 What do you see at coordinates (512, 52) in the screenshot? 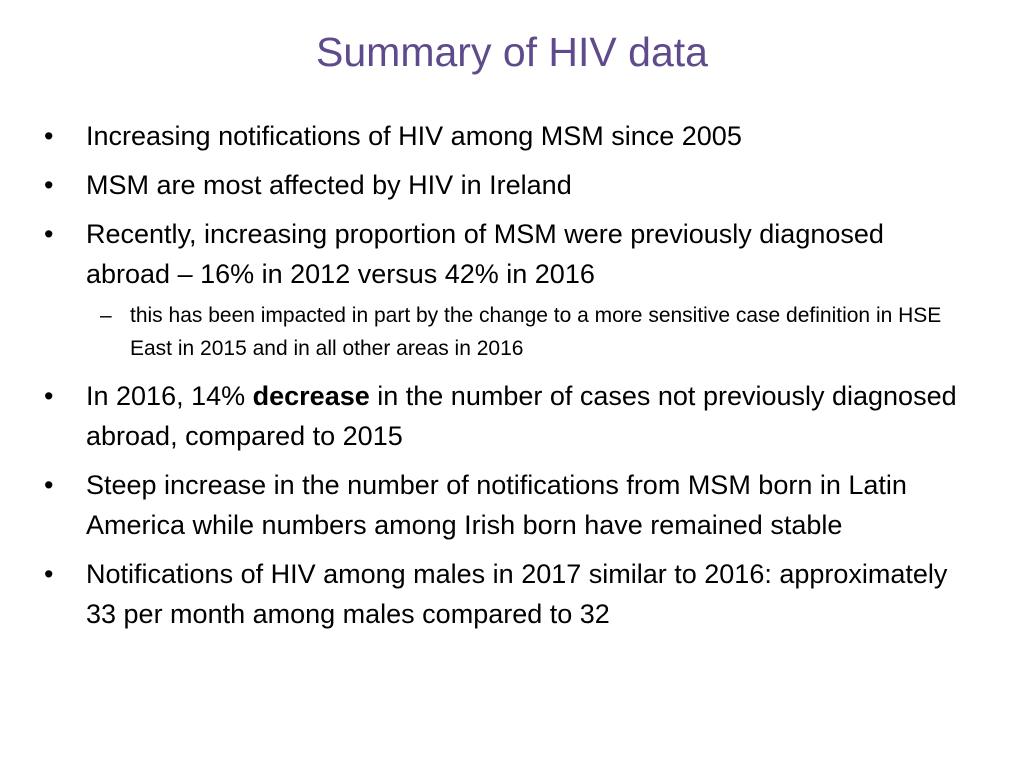
I see `slide-title: Summary of HIV data` at bounding box center [512, 52].